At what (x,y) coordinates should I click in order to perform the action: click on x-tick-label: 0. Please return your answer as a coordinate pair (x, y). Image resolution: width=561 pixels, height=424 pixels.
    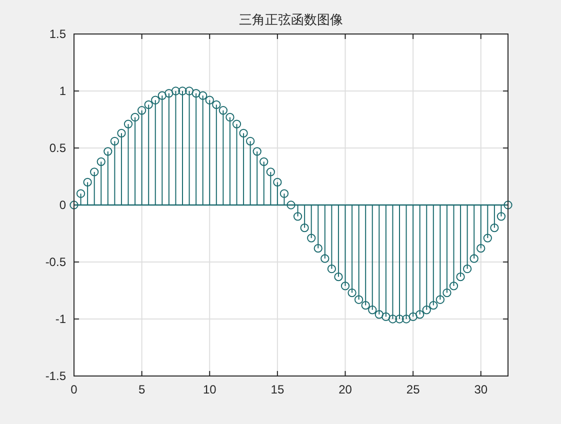
    Looking at the image, I should click on (74, 389).